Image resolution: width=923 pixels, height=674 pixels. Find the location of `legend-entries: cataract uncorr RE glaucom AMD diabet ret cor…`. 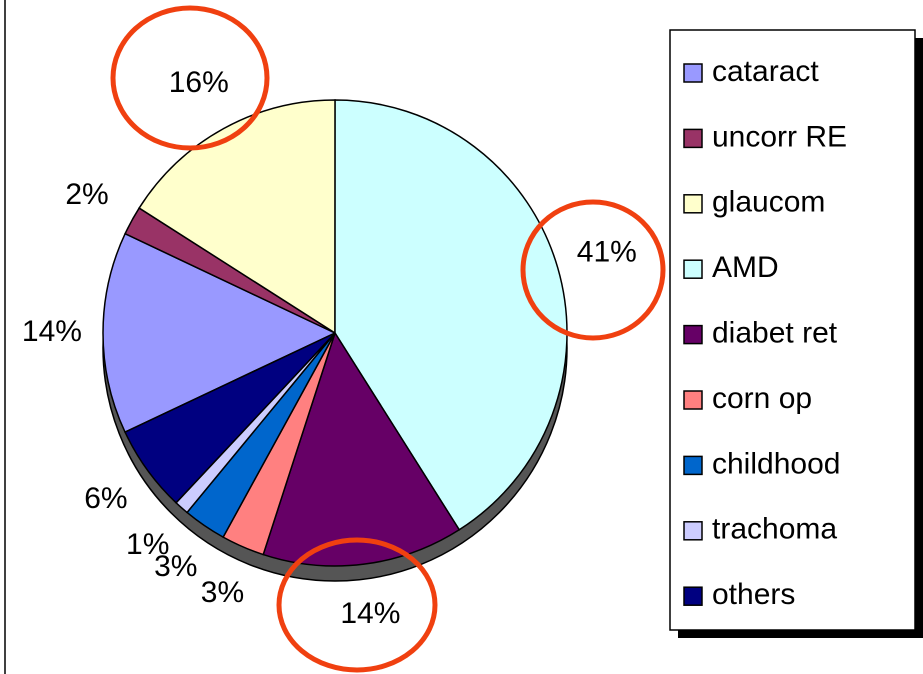

legend-entries: cataract uncorr RE glaucom AMD diabet ret cor… is located at coordinates (765, 333).